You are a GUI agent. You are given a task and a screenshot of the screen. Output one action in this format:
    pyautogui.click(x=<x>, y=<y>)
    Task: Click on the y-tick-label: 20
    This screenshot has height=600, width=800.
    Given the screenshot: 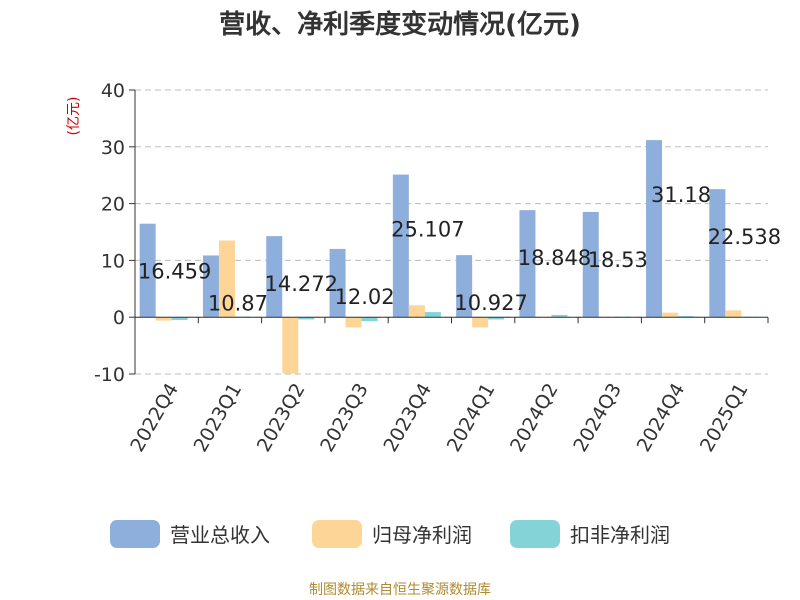 What is the action you would take?
    pyautogui.click(x=113, y=205)
    